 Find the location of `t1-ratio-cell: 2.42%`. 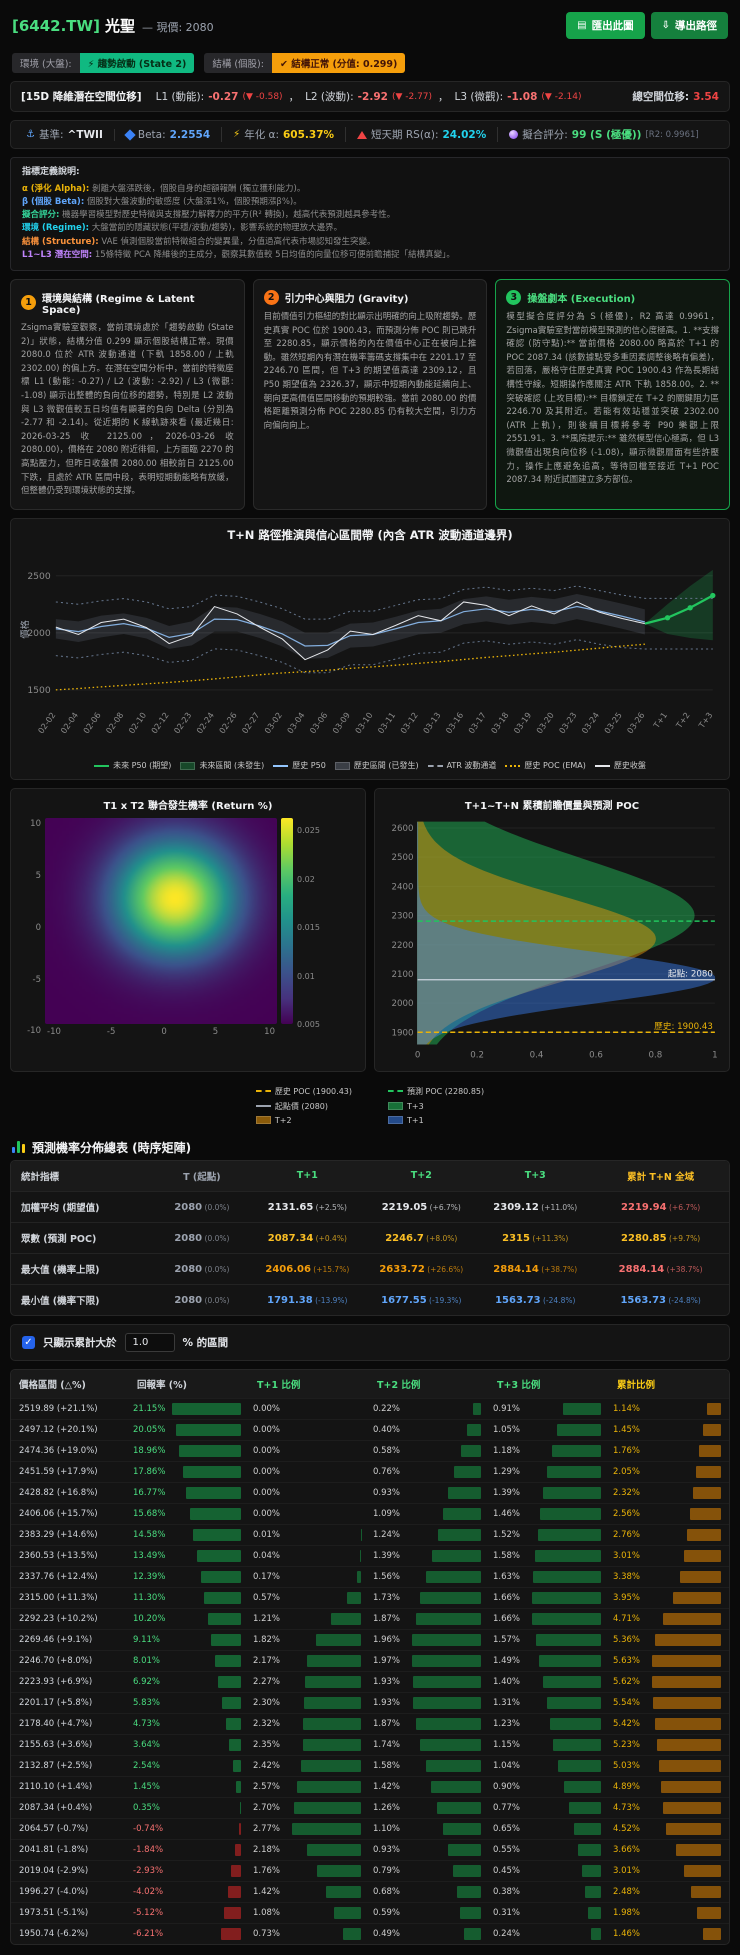

t1-ratio-cell: 2.42% is located at coordinates (309, 1766).